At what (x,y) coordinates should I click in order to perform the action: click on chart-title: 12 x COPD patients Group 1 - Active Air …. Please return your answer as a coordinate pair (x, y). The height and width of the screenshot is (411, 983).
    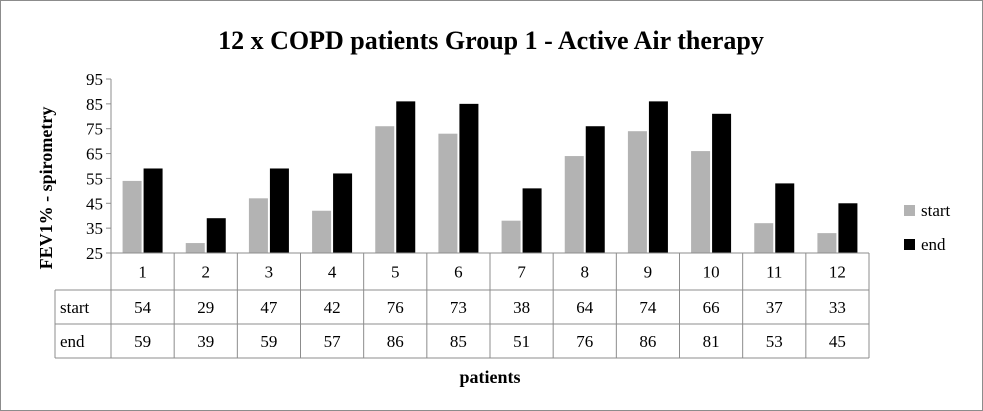
    Looking at the image, I should click on (491, 40).